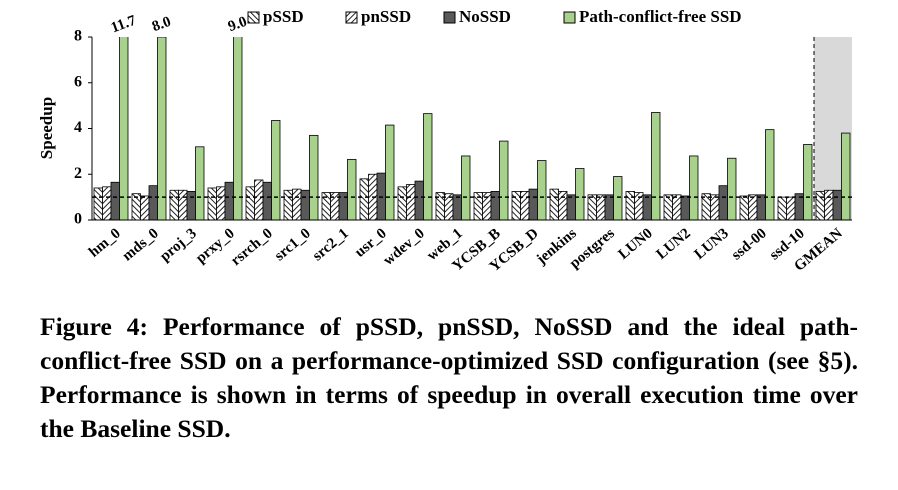 Image resolution: width=898 pixels, height=490 pixels. I want to click on value-label: 11.7, so click(124, 24).